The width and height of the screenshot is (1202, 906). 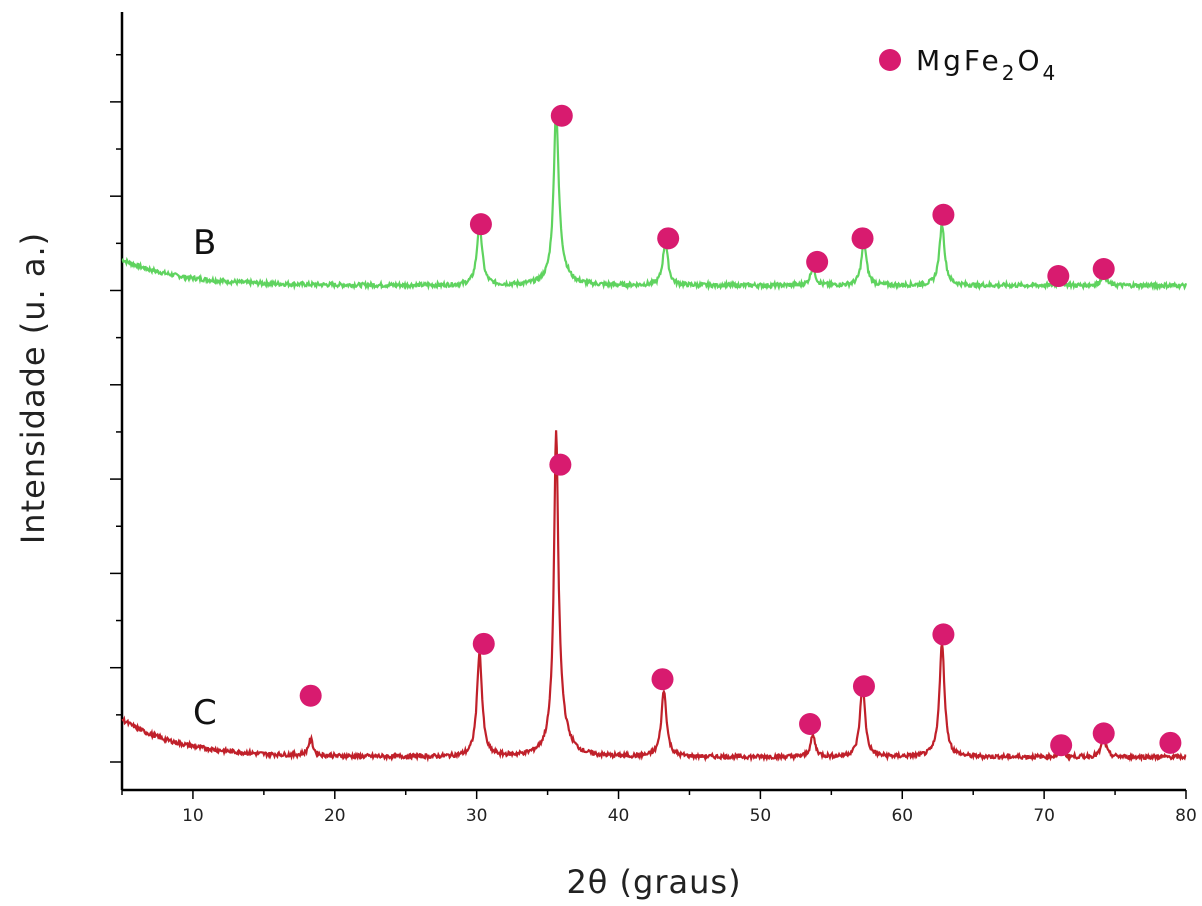 I want to click on x-tick-label-10: 10, so click(x=193, y=816).